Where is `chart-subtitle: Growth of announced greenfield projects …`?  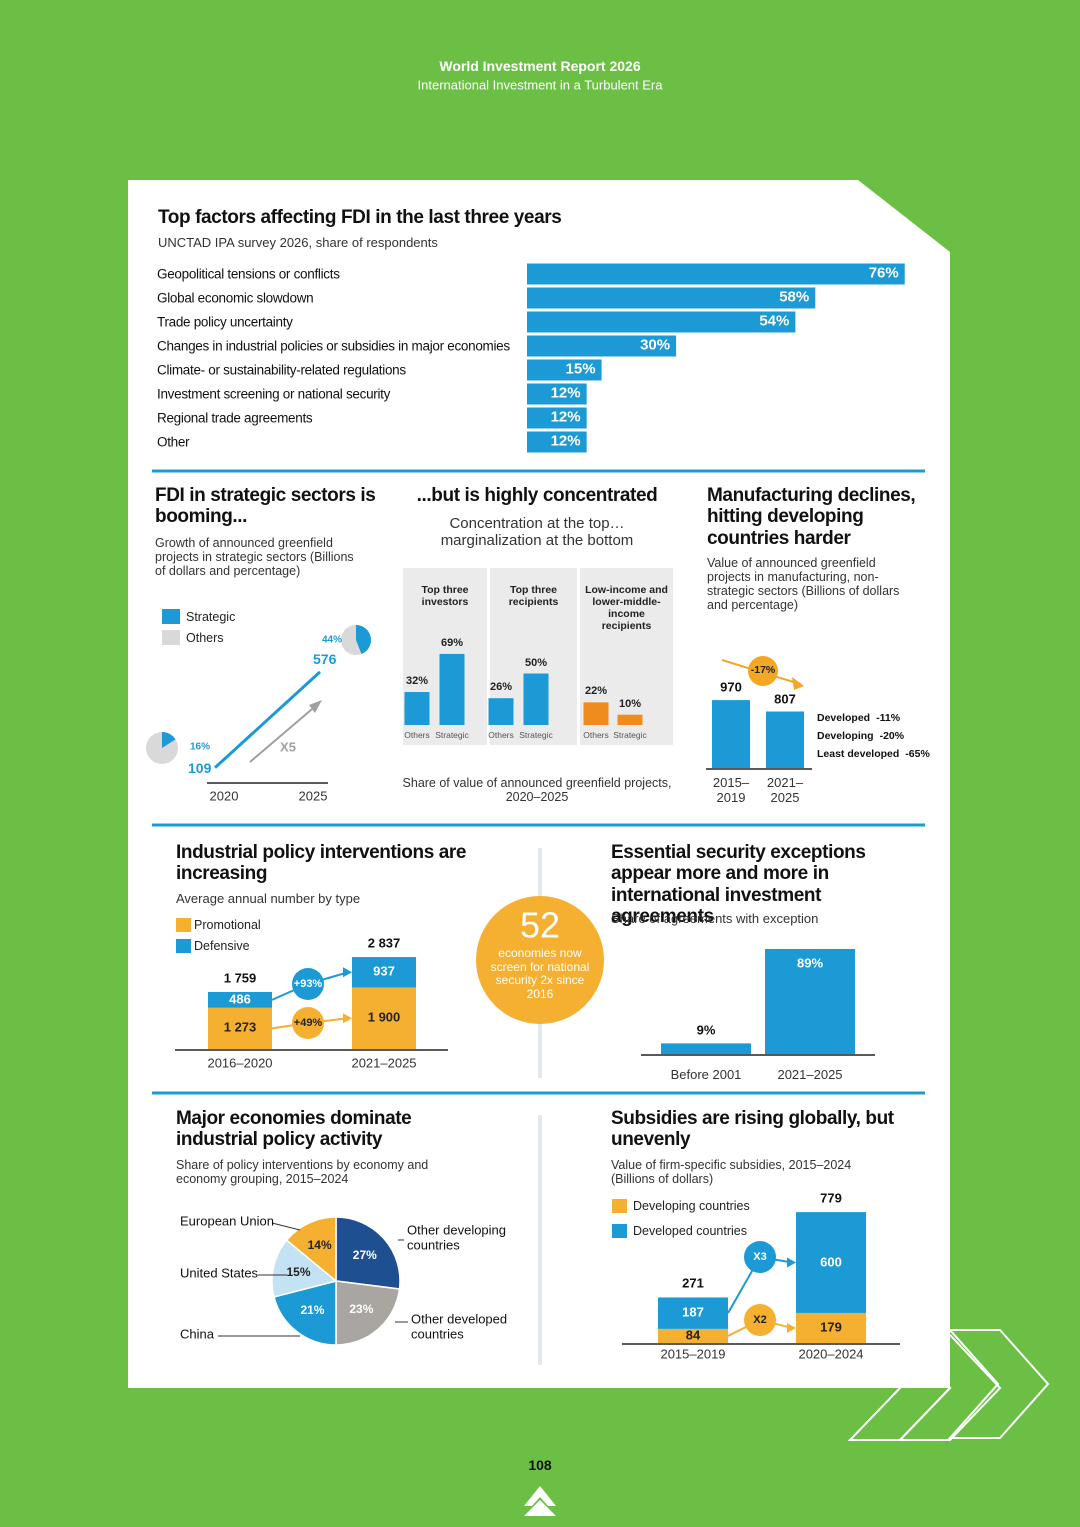 chart-subtitle: Growth of announced greenfield projects … is located at coordinates (254, 557).